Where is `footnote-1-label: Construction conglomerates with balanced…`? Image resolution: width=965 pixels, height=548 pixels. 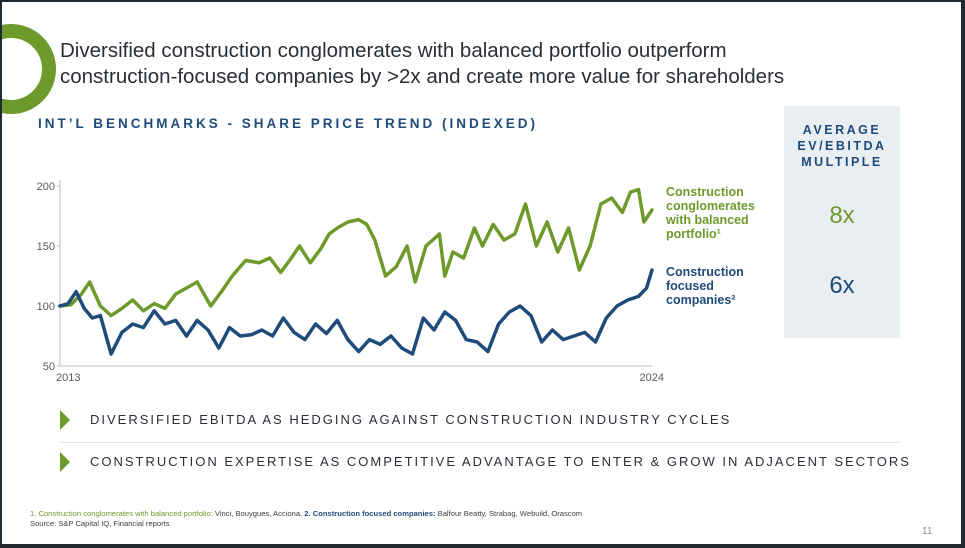 footnote-1-label: Construction conglomerates with balanced… is located at coordinates (125, 513).